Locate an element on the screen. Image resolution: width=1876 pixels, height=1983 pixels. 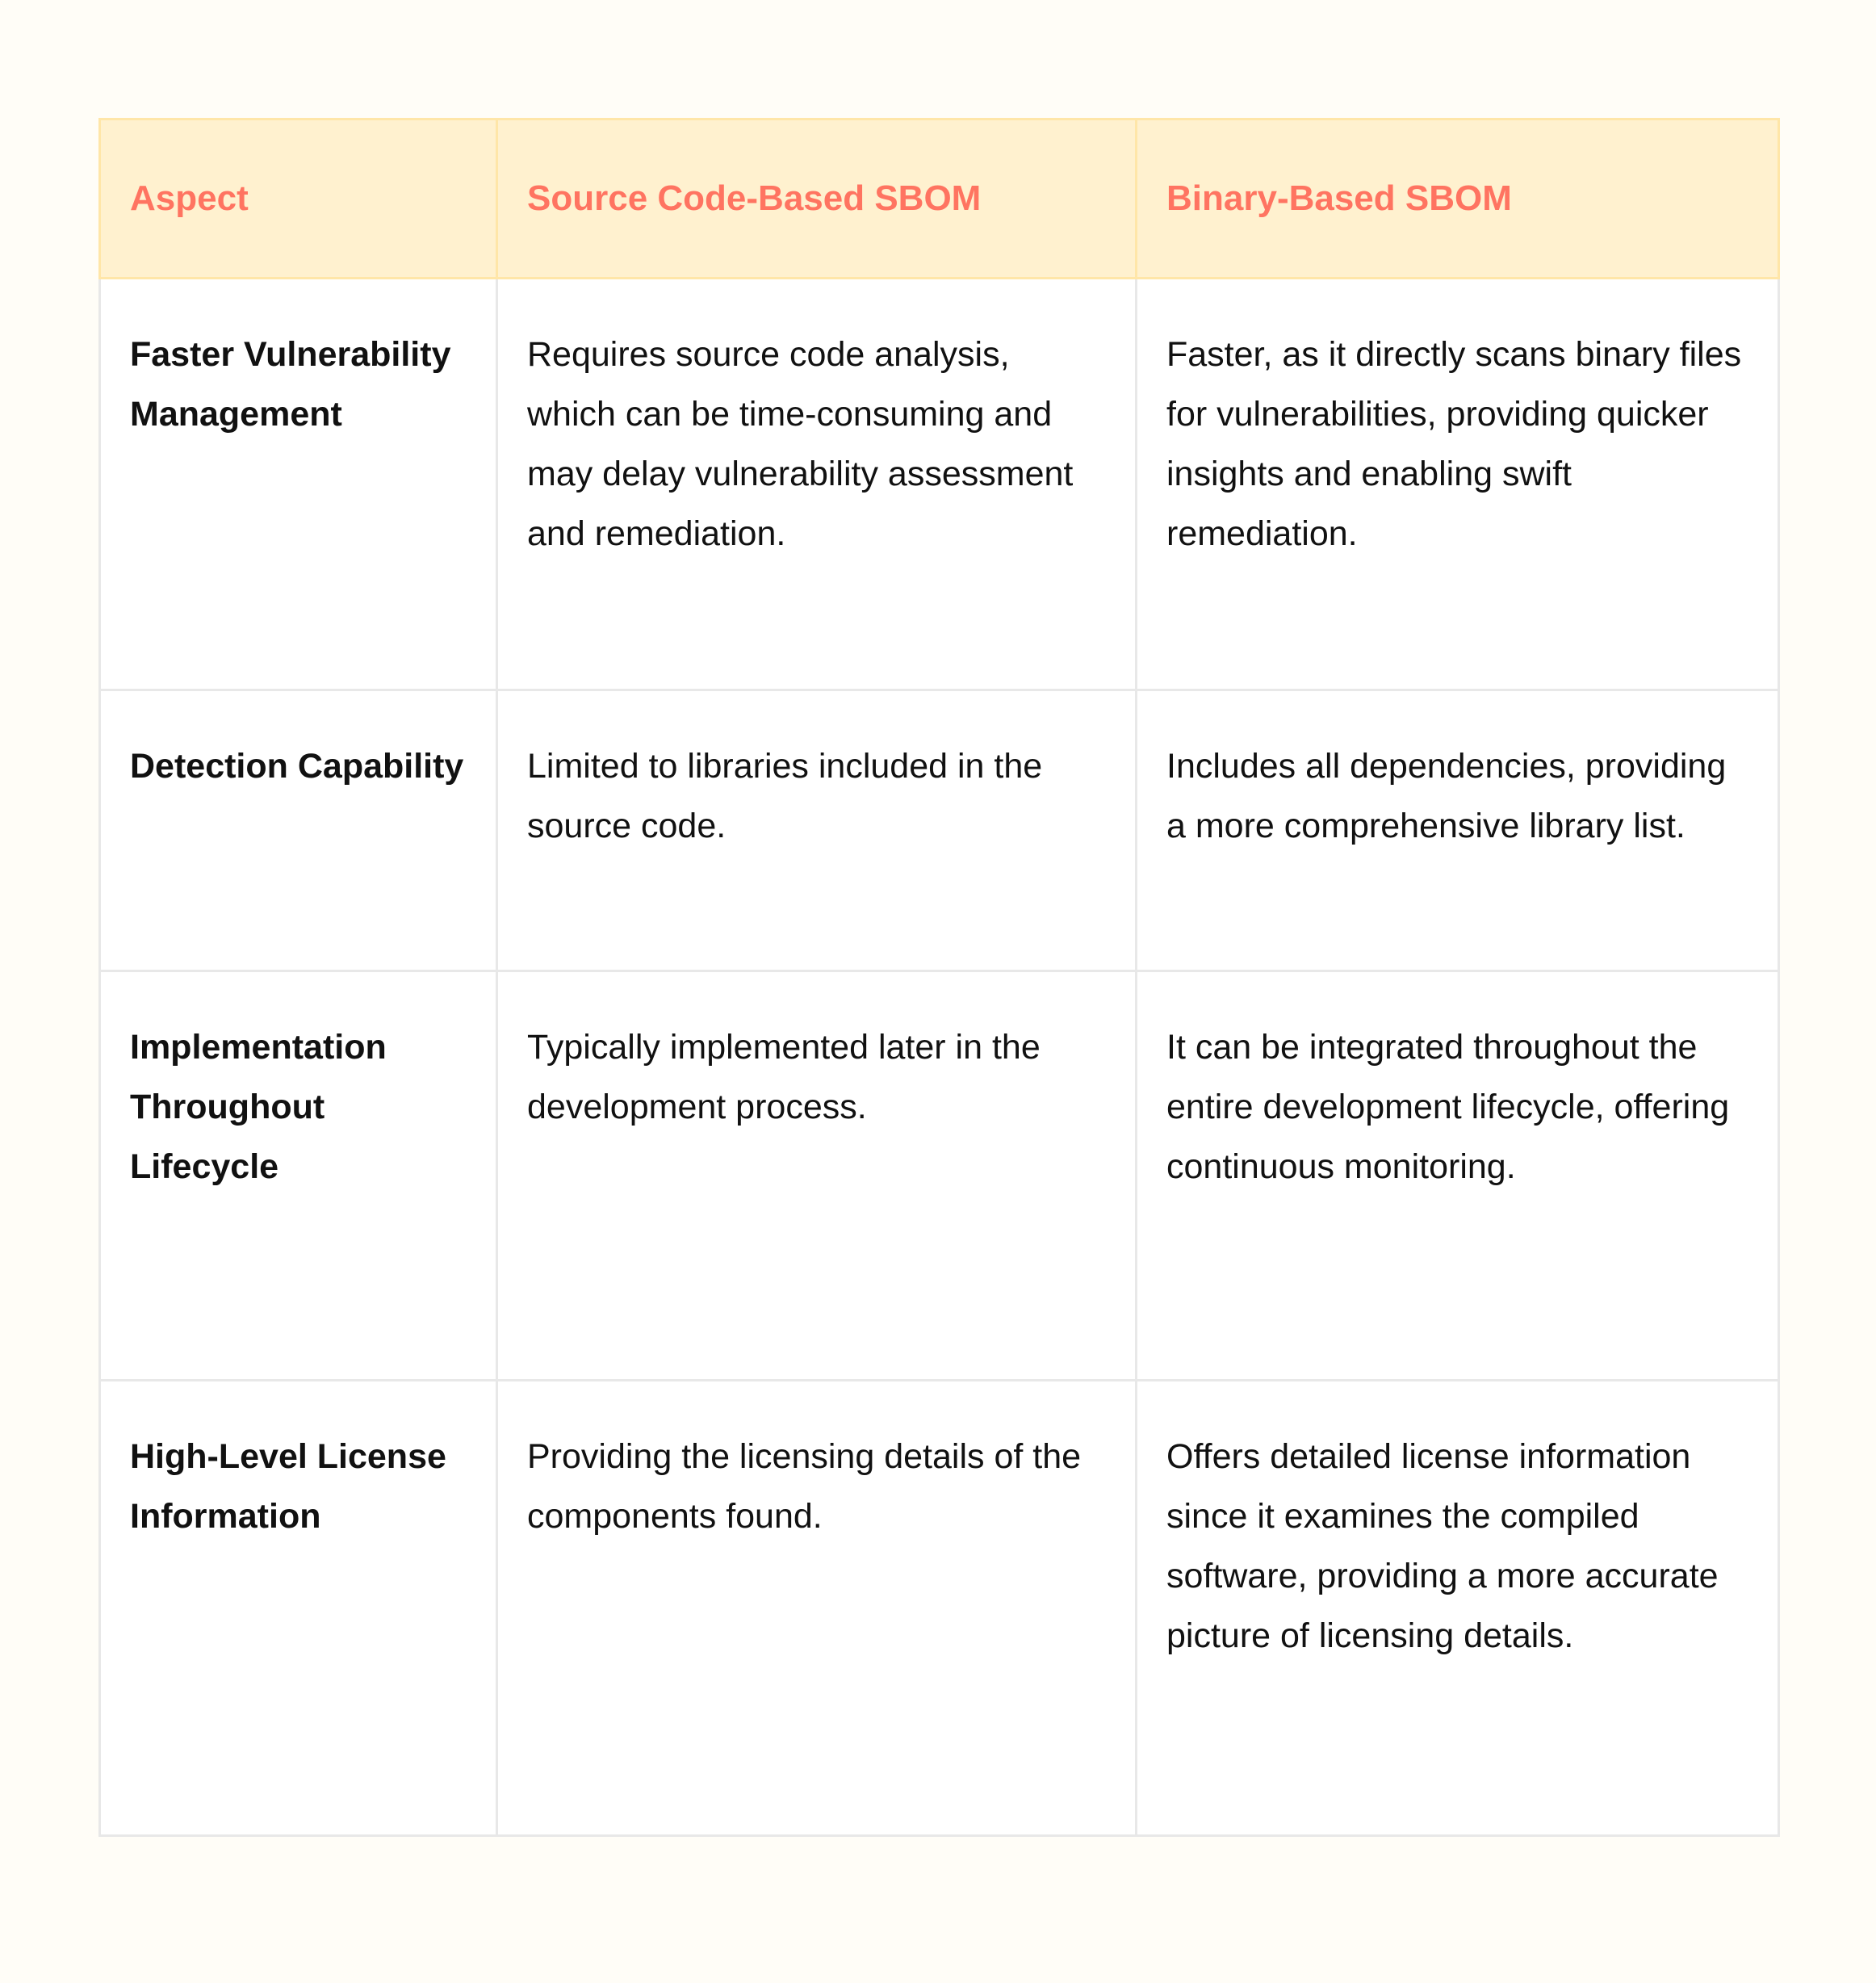
aspect-cell: Implementation Throughout Lifecycle is located at coordinates (298, 1175).